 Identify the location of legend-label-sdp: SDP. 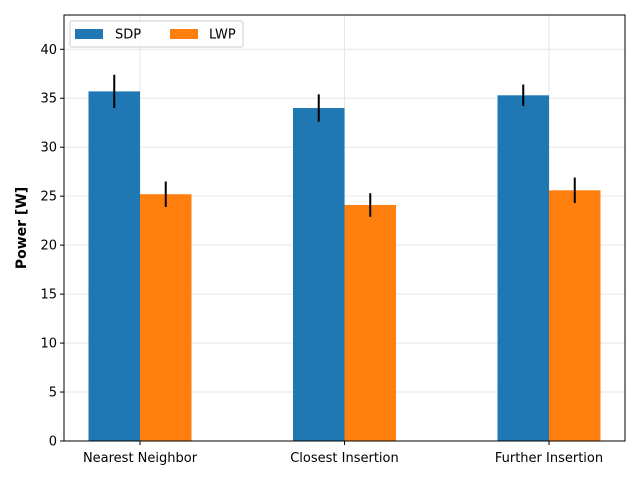
(128, 35).